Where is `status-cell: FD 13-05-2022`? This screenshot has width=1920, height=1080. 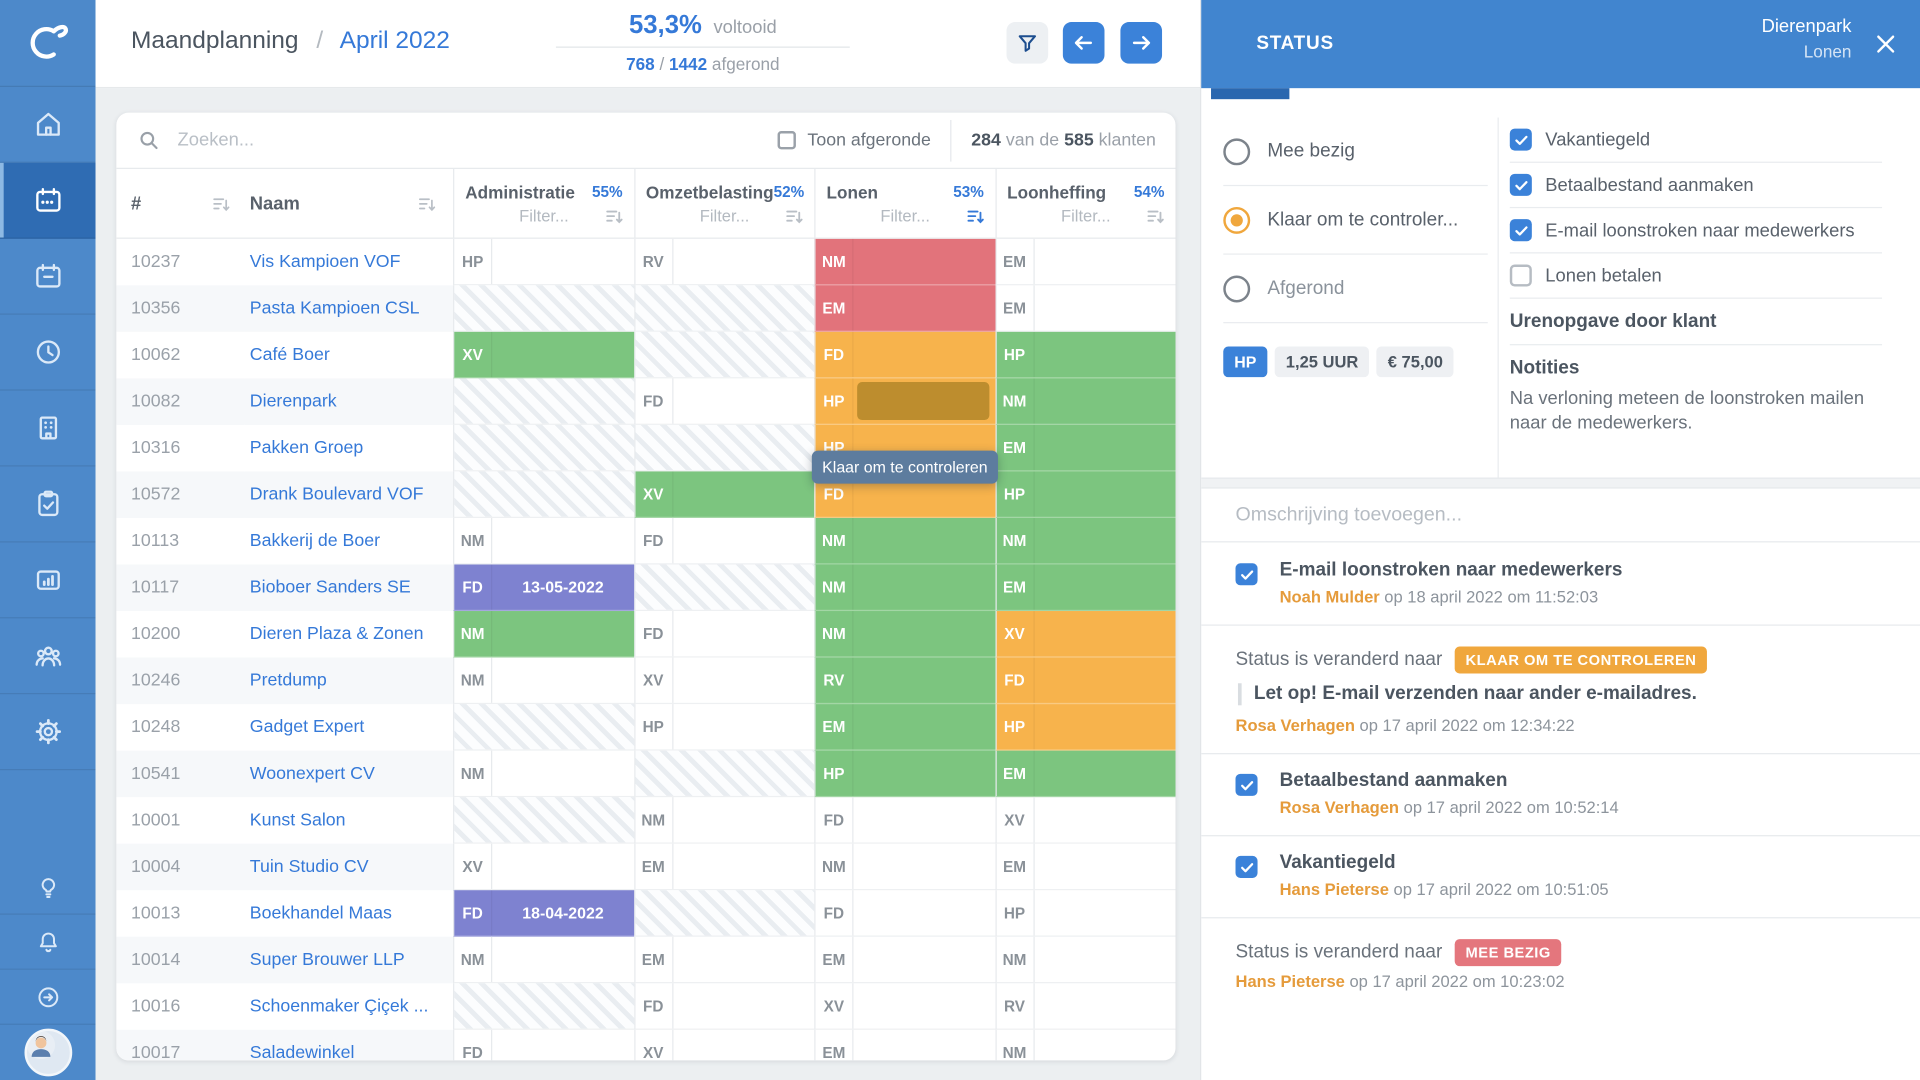
status-cell: FD 13-05-2022 is located at coordinates (543, 588).